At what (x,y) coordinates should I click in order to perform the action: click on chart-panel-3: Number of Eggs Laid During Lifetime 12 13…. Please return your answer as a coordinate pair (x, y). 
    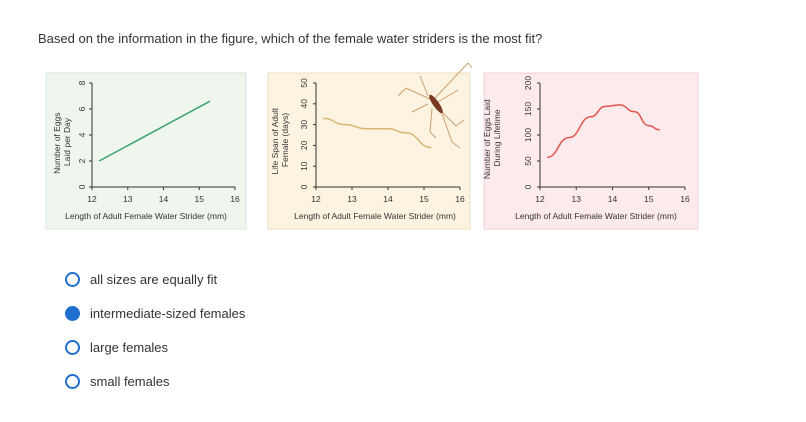
    Looking at the image, I should click on (590, 151).